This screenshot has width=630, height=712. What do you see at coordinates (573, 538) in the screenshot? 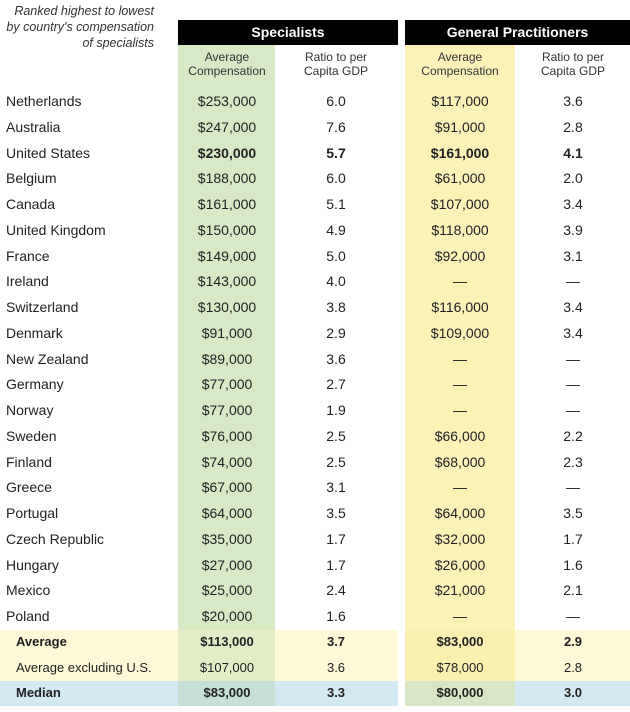
I see `gp-ratio: 1.7` at bounding box center [573, 538].